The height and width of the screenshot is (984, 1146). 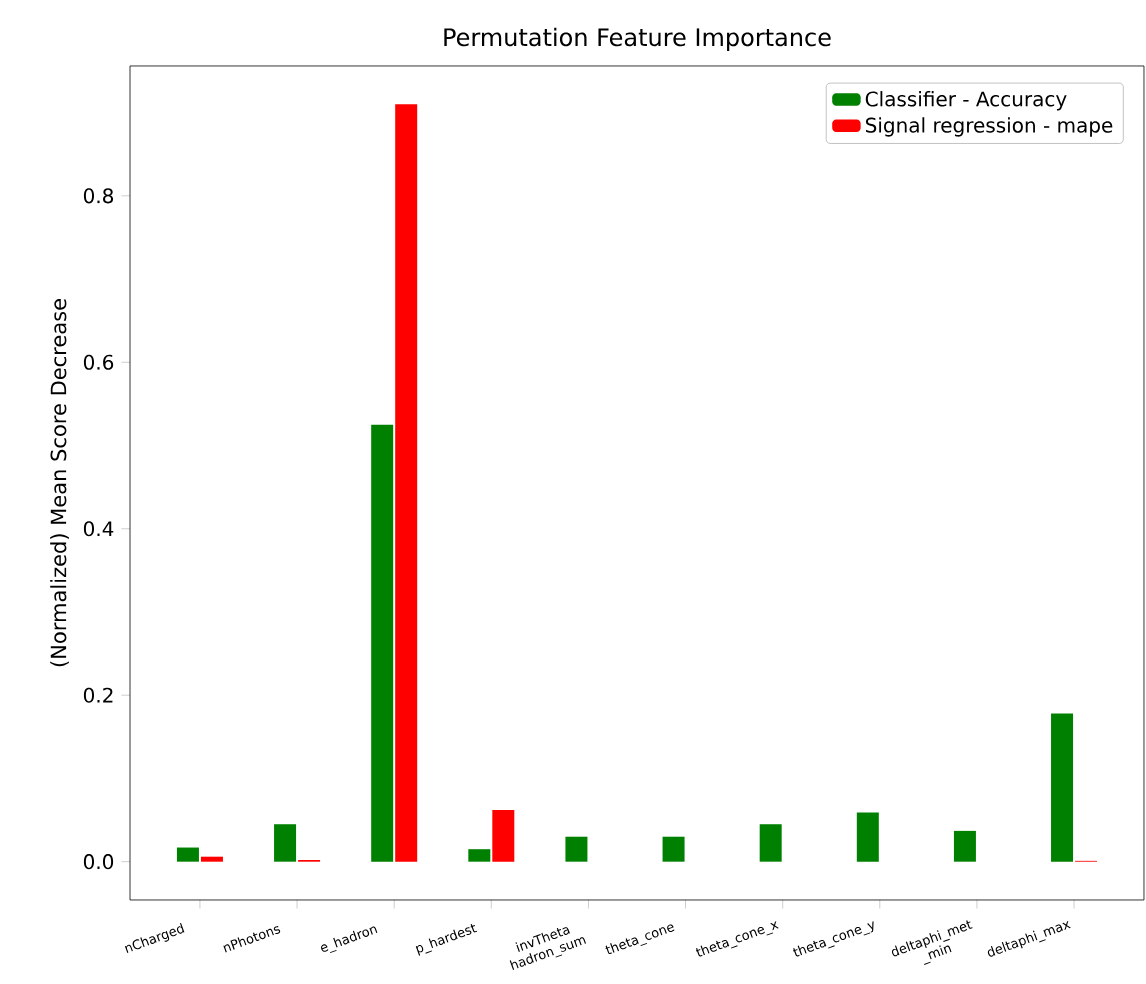 What do you see at coordinates (966, 101) in the screenshot?
I see `legend-label: Classifier - Accuracy` at bounding box center [966, 101].